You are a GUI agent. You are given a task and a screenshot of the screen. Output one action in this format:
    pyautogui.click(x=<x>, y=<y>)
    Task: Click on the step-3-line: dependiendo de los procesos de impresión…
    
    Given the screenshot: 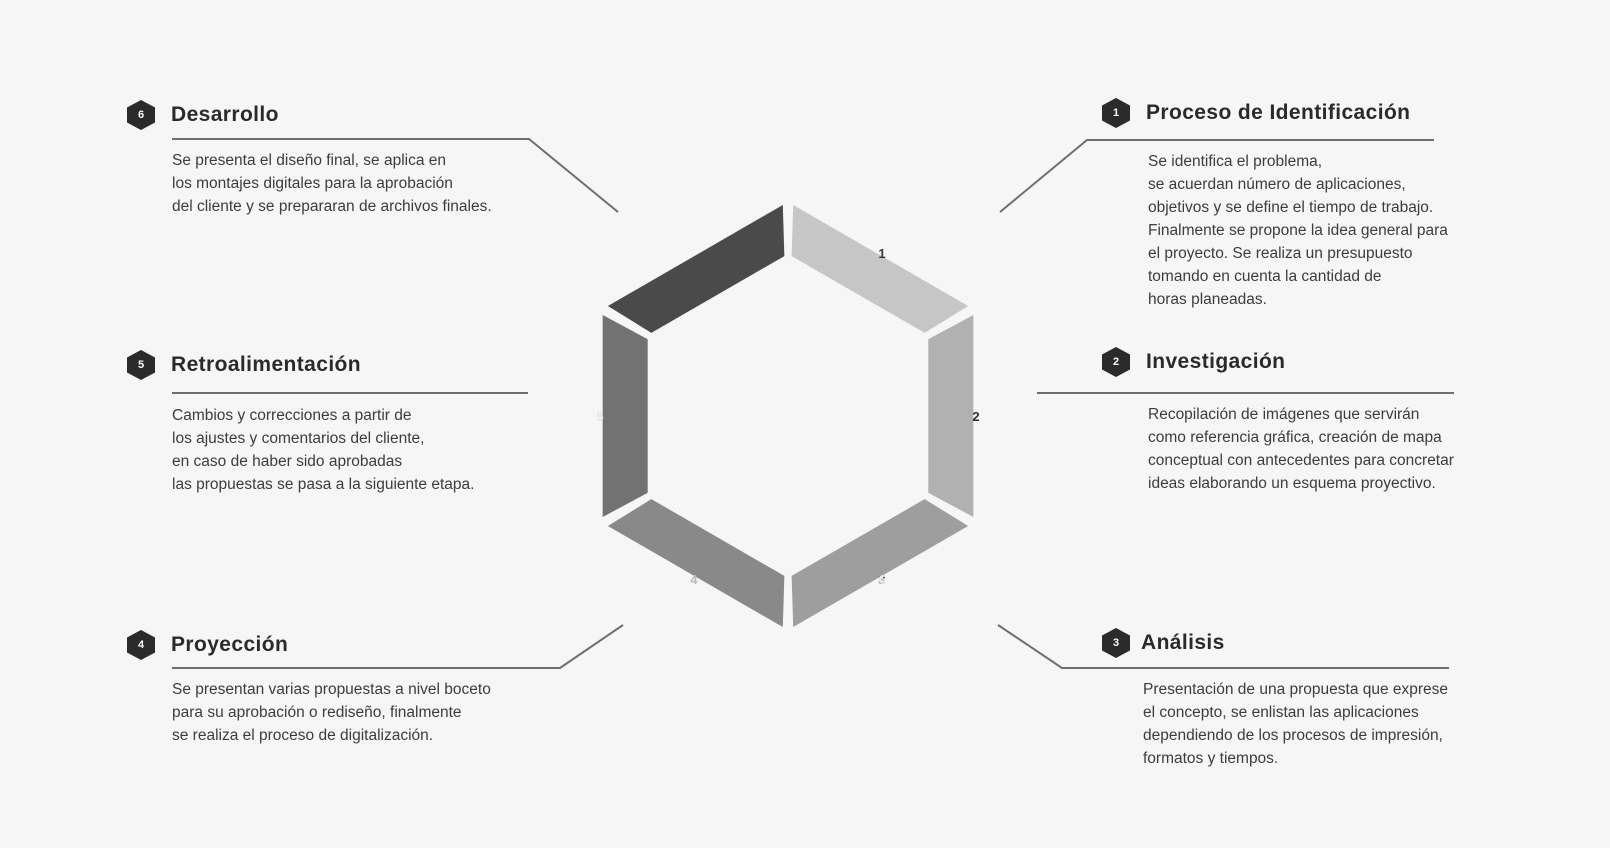 What is the action you would take?
    pyautogui.click(x=1293, y=735)
    